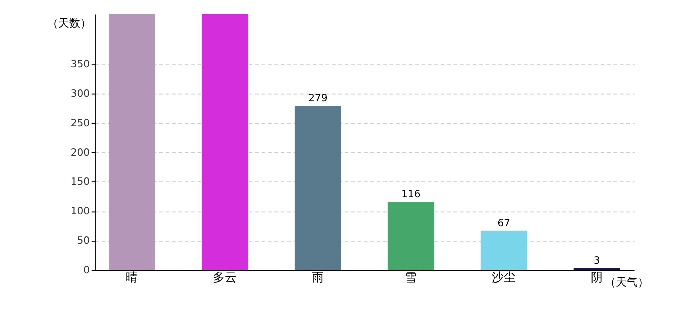 The width and height of the screenshot is (680, 320). What do you see at coordinates (504, 224) in the screenshot?
I see `data-label: 67` at bounding box center [504, 224].